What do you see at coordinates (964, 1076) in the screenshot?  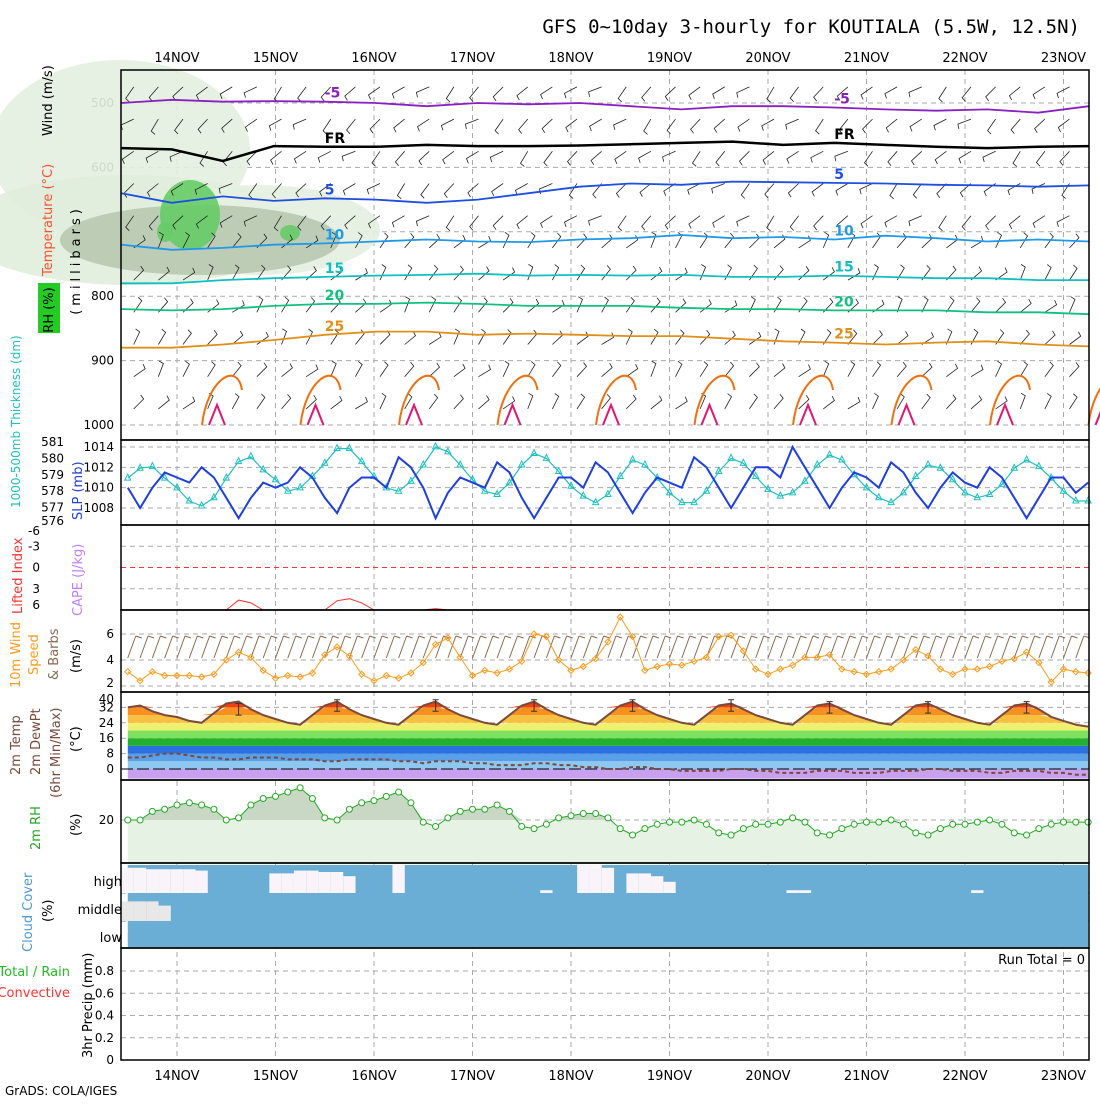 I see `bottom-date-label: 22NOV` at bounding box center [964, 1076].